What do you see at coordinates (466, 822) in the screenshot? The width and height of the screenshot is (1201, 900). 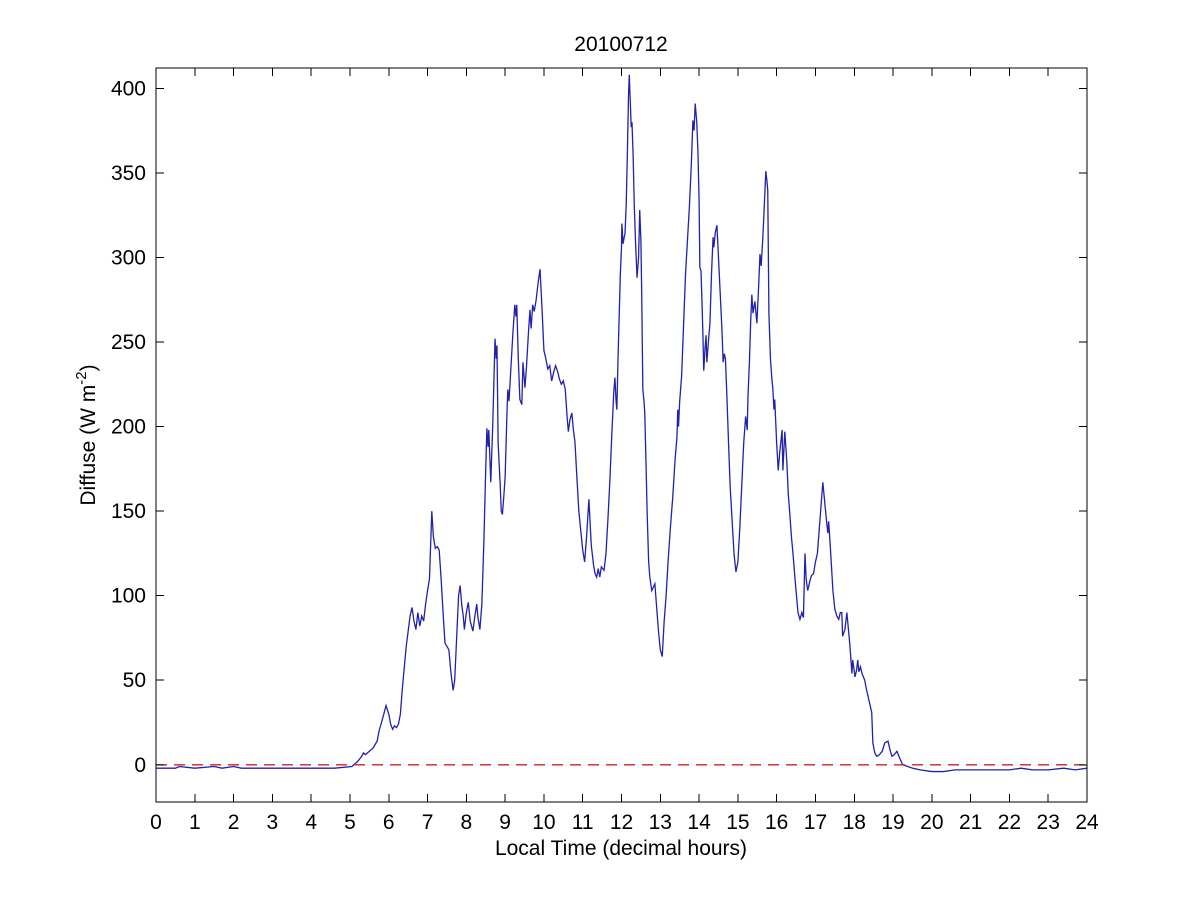 I see `x-tick-label: 8` at bounding box center [466, 822].